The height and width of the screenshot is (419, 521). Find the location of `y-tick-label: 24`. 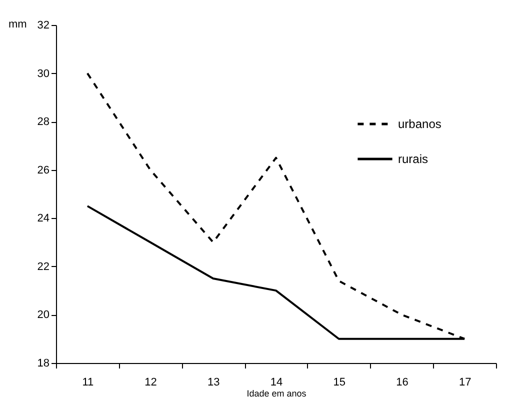

y-tick-label: 24 is located at coordinates (43, 218).